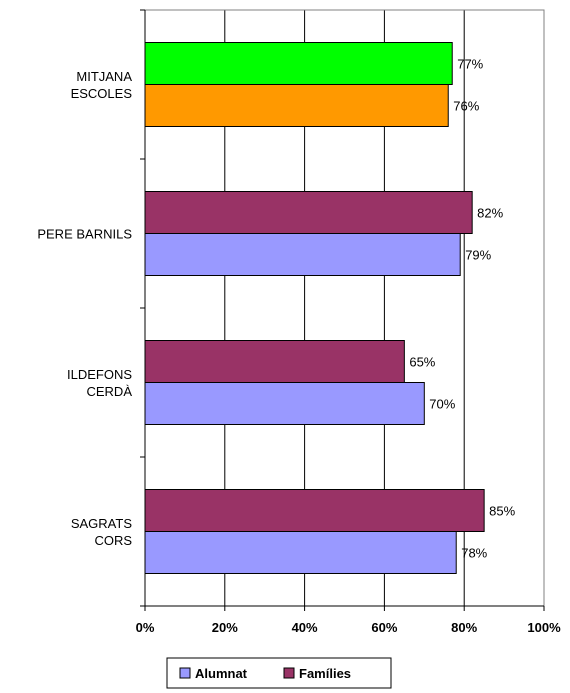 The height and width of the screenshot is (693, 570). What do you see at coordinates (348, 620) in the screenshot?
I see `x-axis-ticks: 0% 20% 40% 60% 80% 100%` at bounding box center [348, 620].